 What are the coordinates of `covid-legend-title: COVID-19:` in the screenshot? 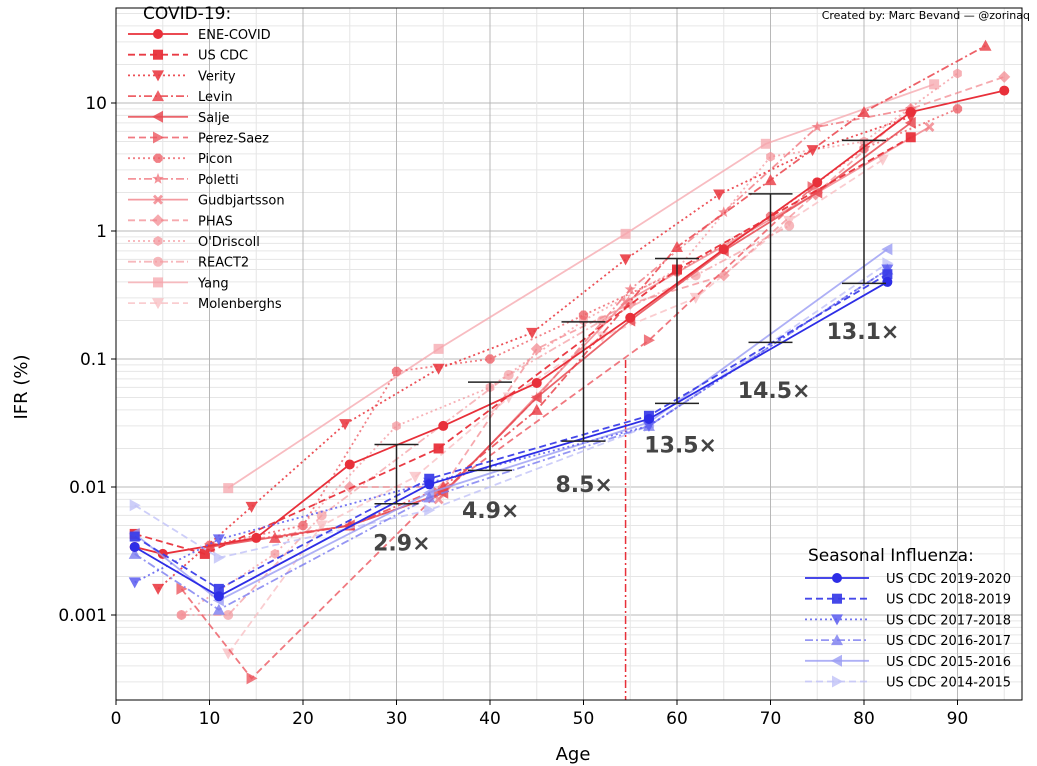 It's located at (187, 14).